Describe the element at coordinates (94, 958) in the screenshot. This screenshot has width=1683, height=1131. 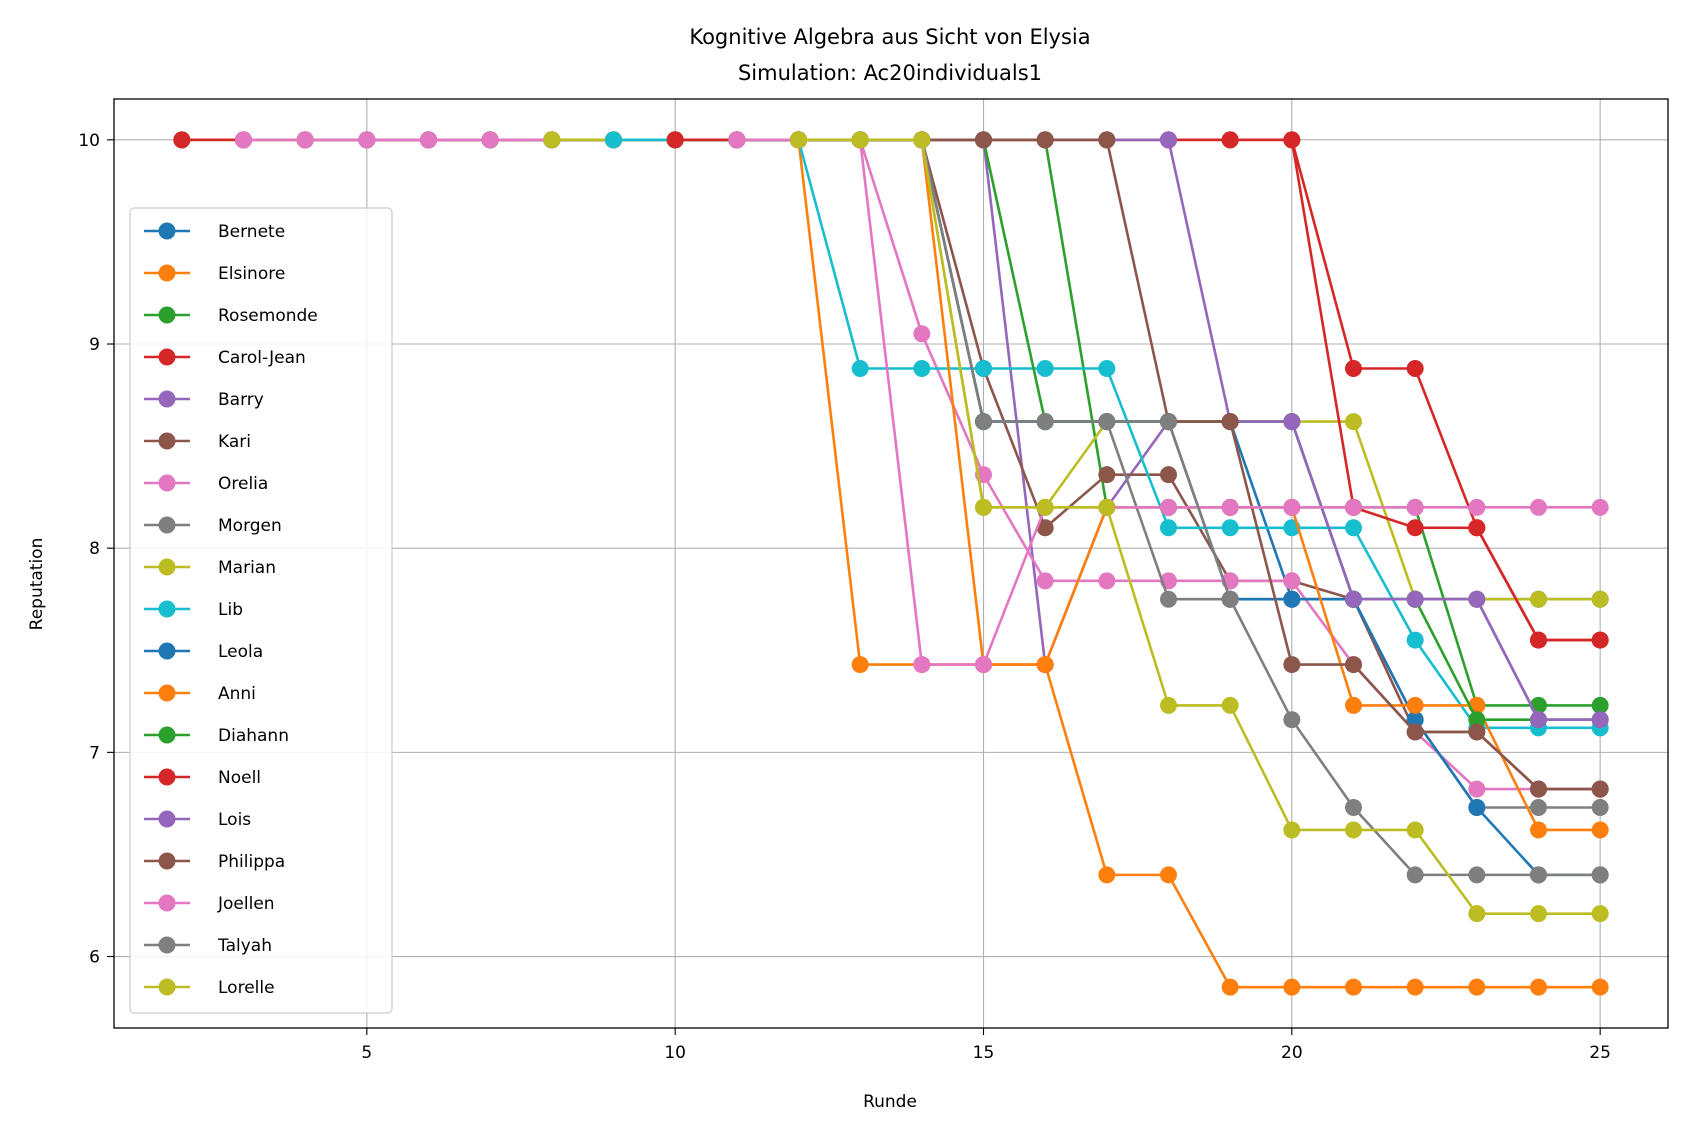
I see `y-tick-label: 6` at that location.